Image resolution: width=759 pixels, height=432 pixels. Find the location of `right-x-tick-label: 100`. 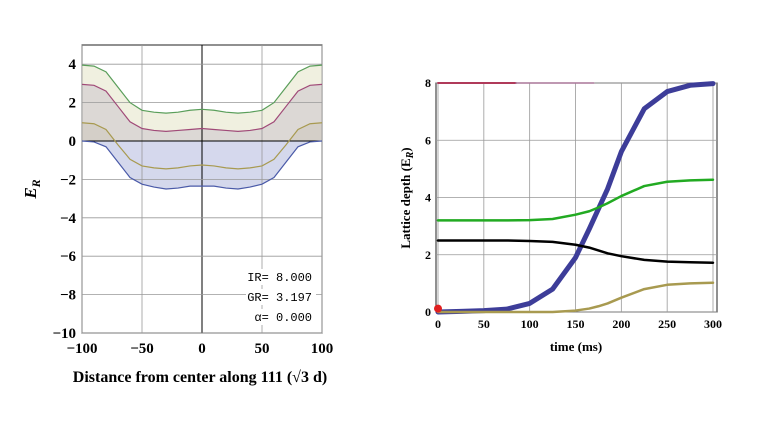

right-x-tick-label: 100 is located at coordinates (530, 324).